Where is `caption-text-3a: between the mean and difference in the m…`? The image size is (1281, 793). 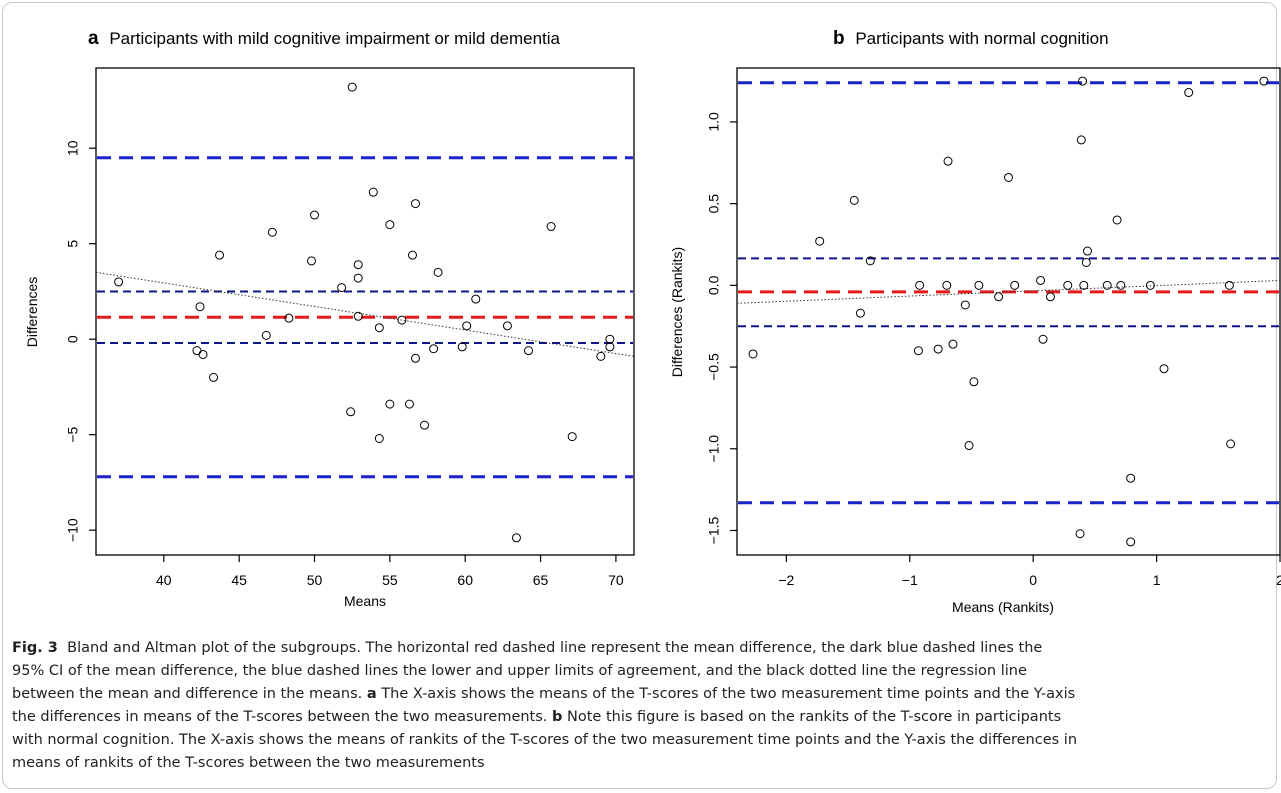 caption-text-3a: between the mean and difference in the m… is located at coordinates (187, 694).